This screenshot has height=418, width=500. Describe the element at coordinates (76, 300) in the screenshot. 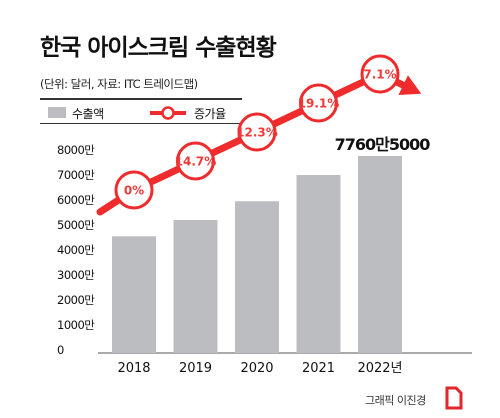

I see `y-tick-label: 2000만` at that location.